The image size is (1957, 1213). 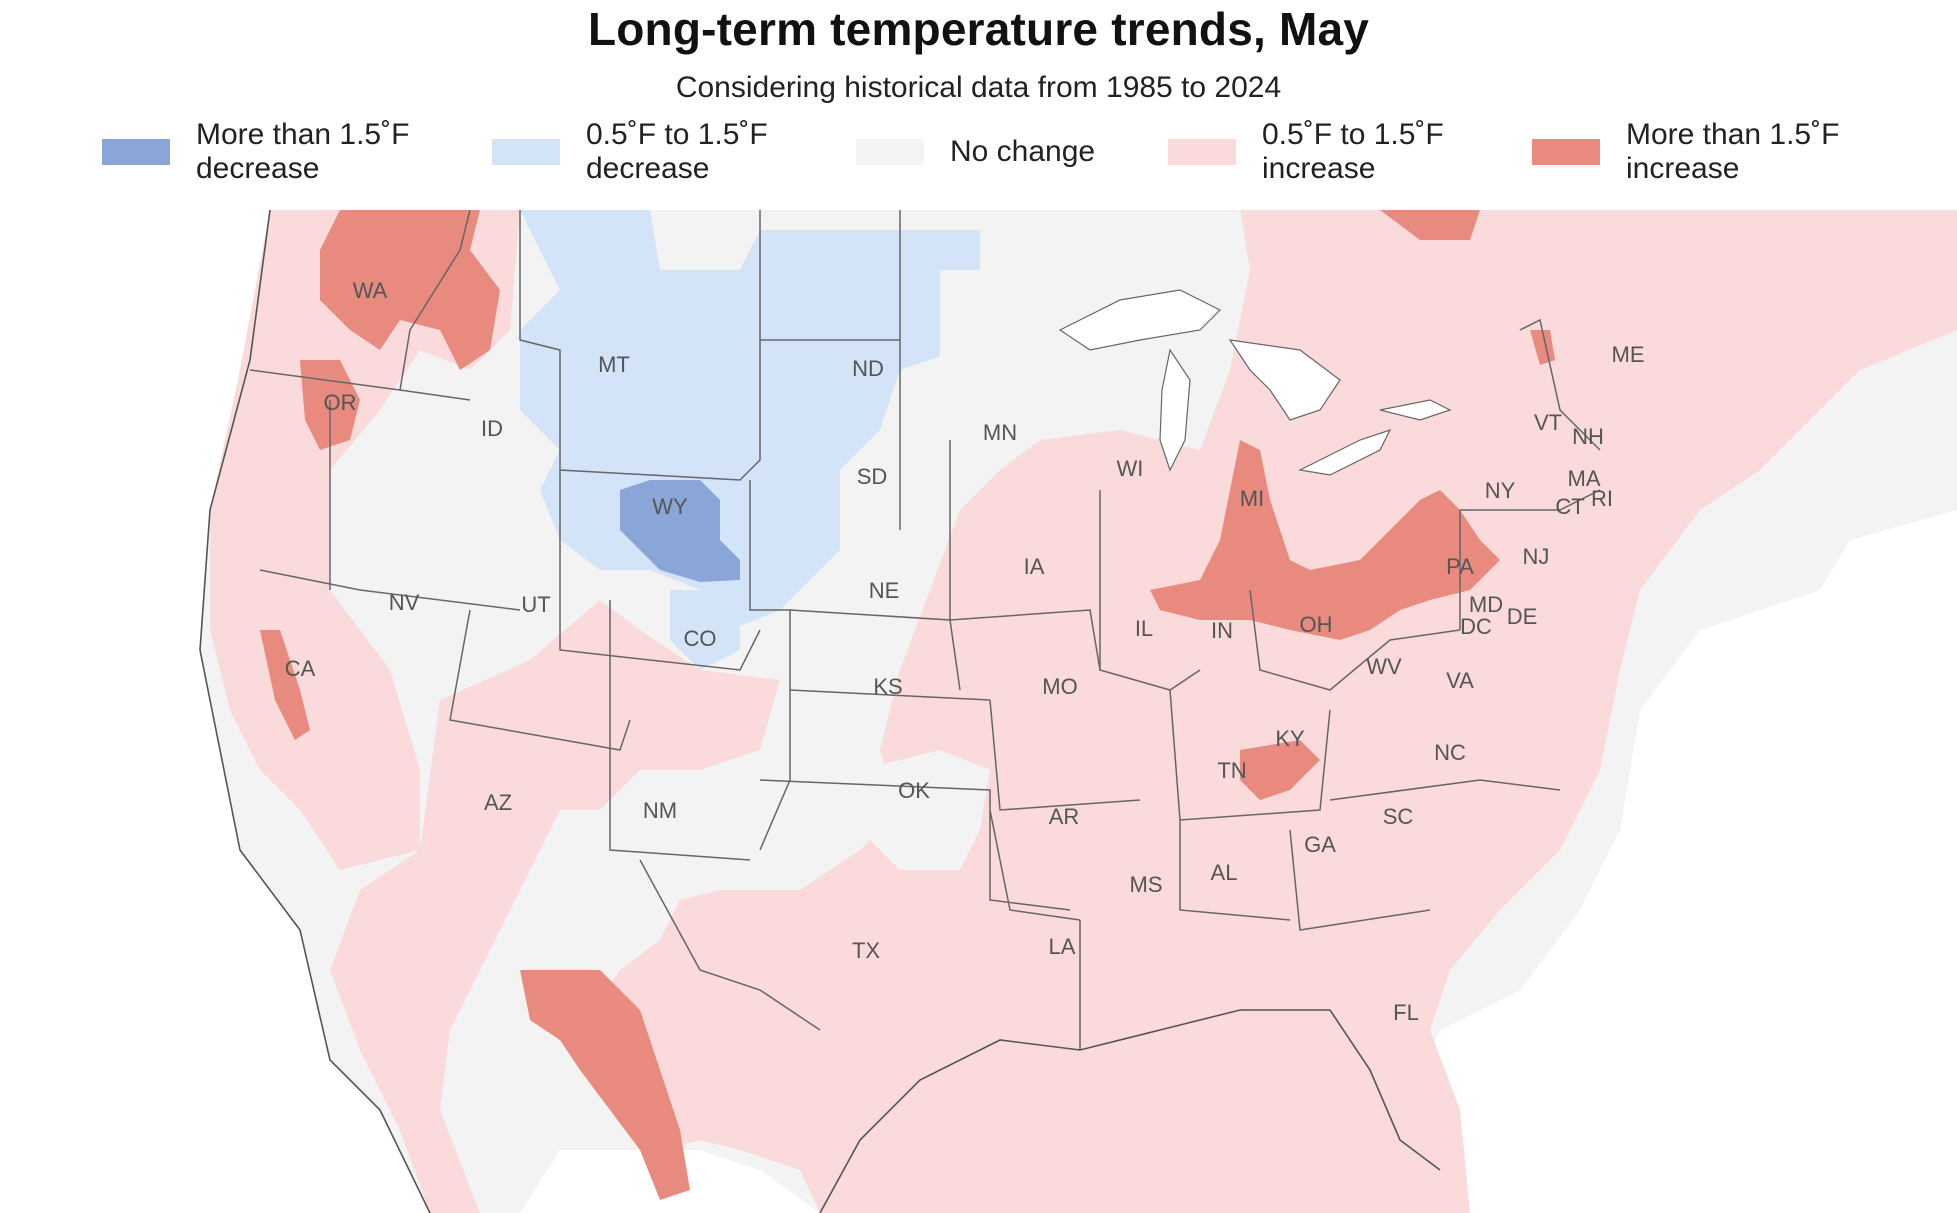 I want to click on region-strong-increase-wa, so click(x=410, y=290).